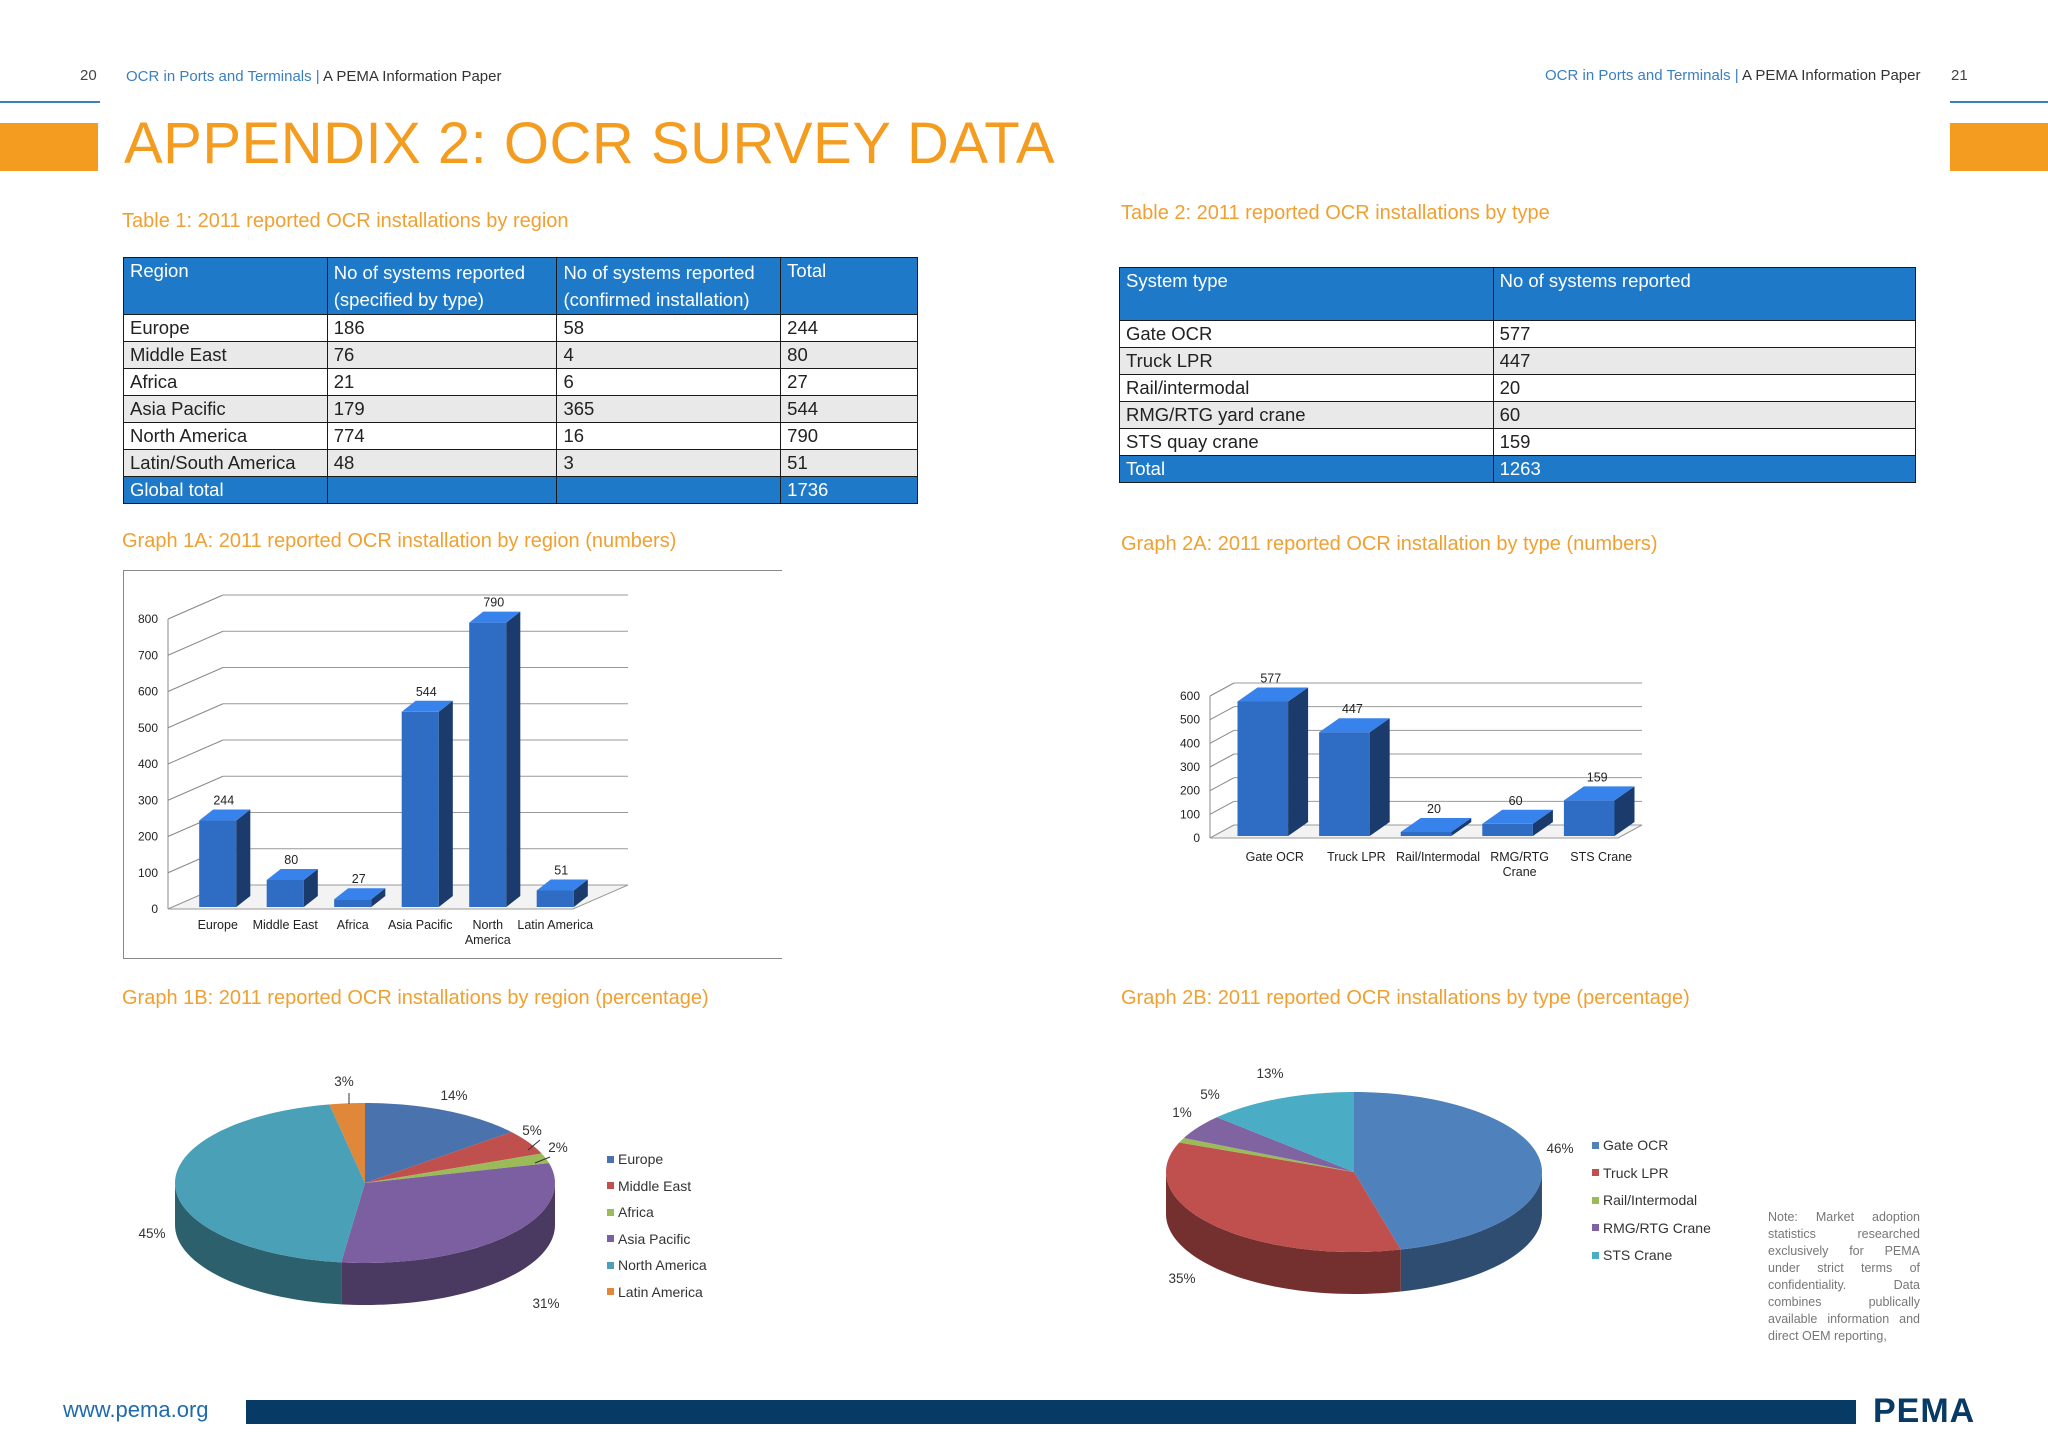 This screenshot has height=1448, width=2048. I want to click on table-cell: Gate OCR, so click(1306, 334).